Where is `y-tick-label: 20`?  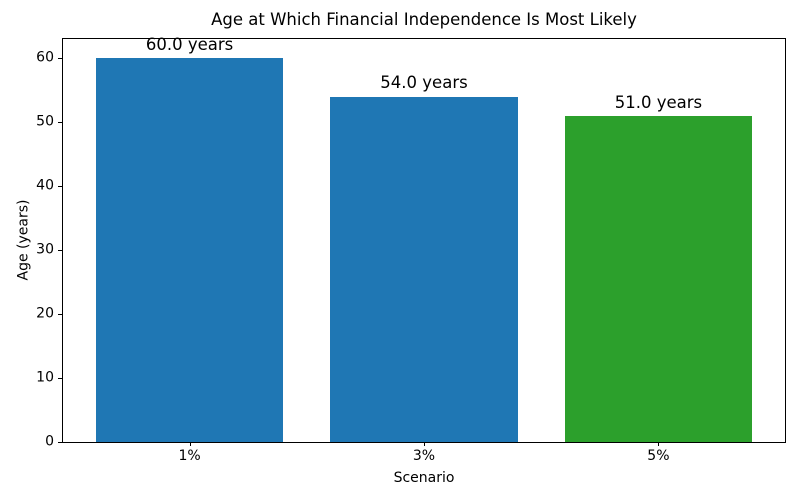
y-tick-label: 20 is located at coordinates (45, 313).